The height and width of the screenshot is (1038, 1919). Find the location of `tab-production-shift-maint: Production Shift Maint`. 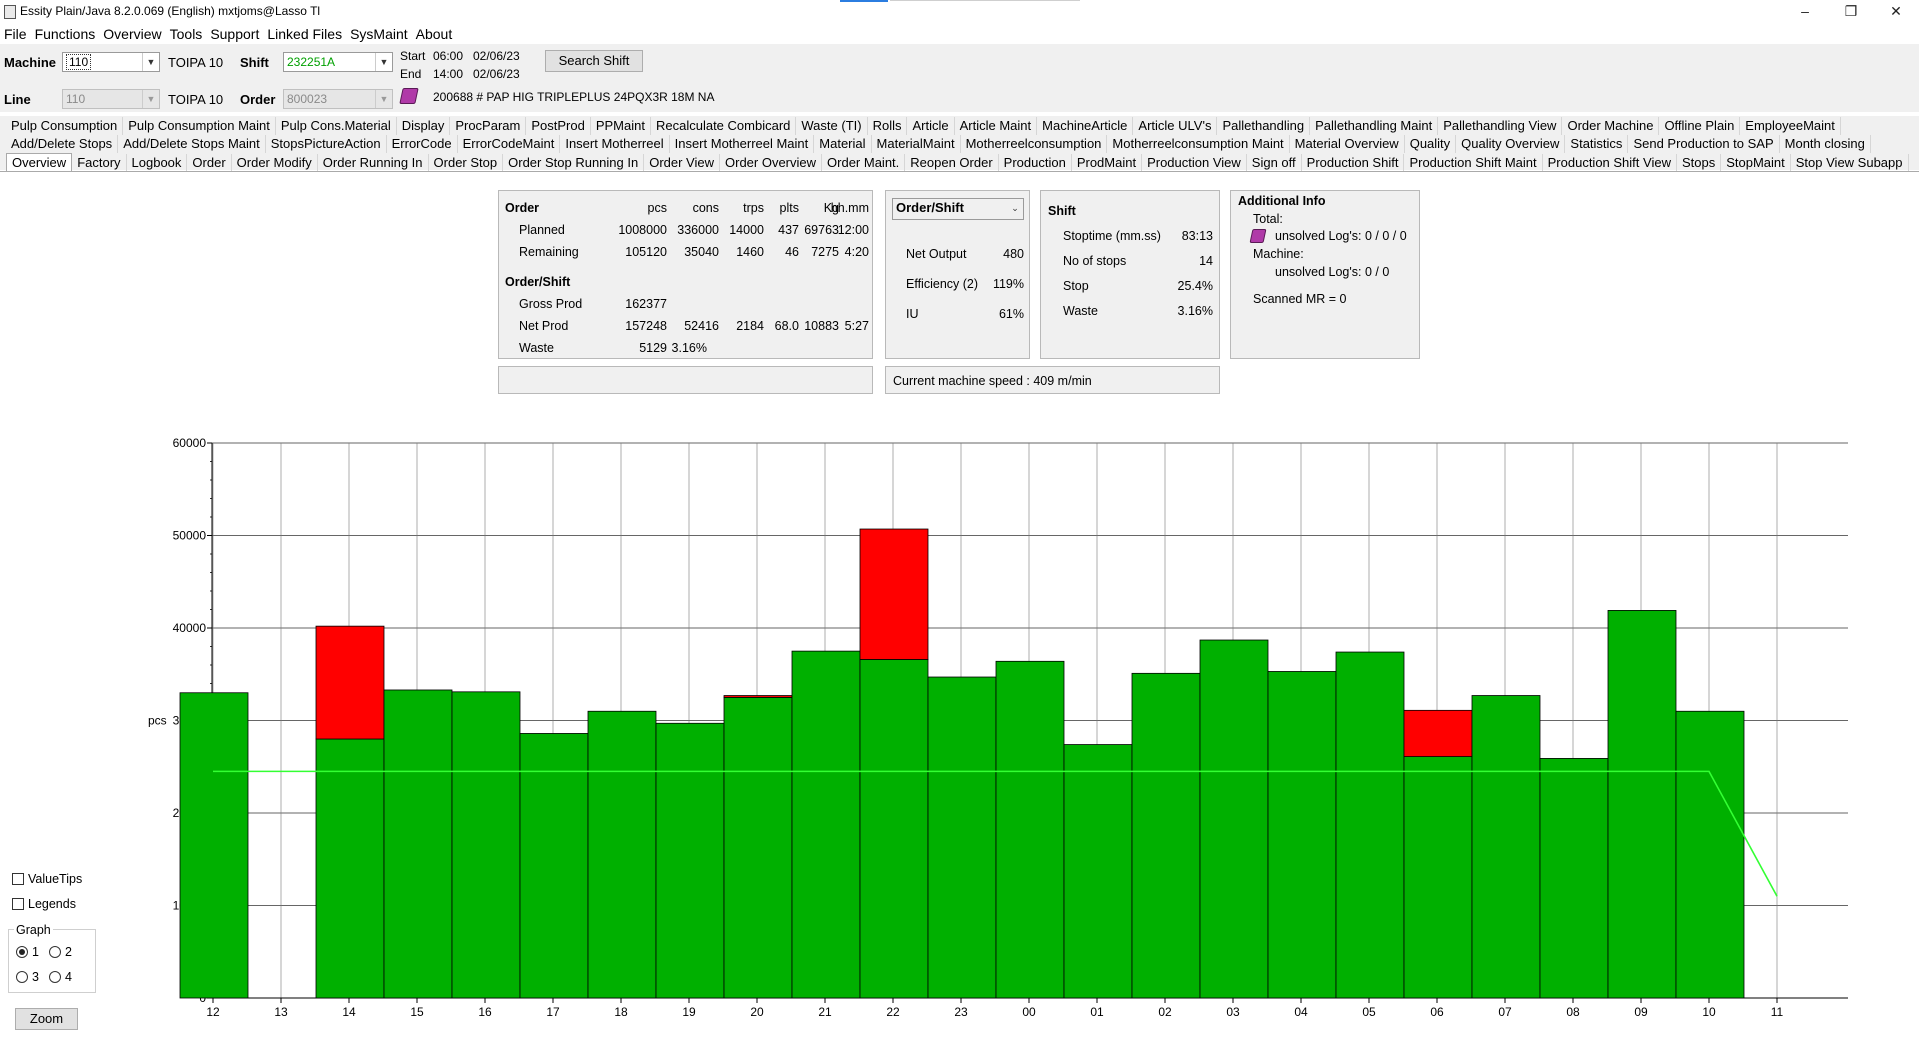

tab-production-shift-maint: Production Shift Maint is located at coordinates (1473, 163).